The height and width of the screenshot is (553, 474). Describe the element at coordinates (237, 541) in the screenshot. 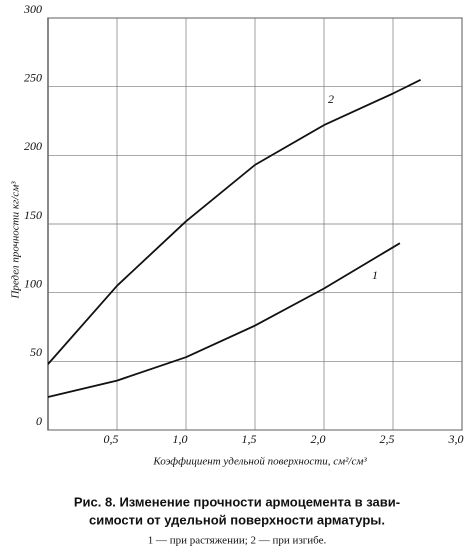

I see `subcaption: 1 — при растяжении; 2 — при изгибе.` at that location.